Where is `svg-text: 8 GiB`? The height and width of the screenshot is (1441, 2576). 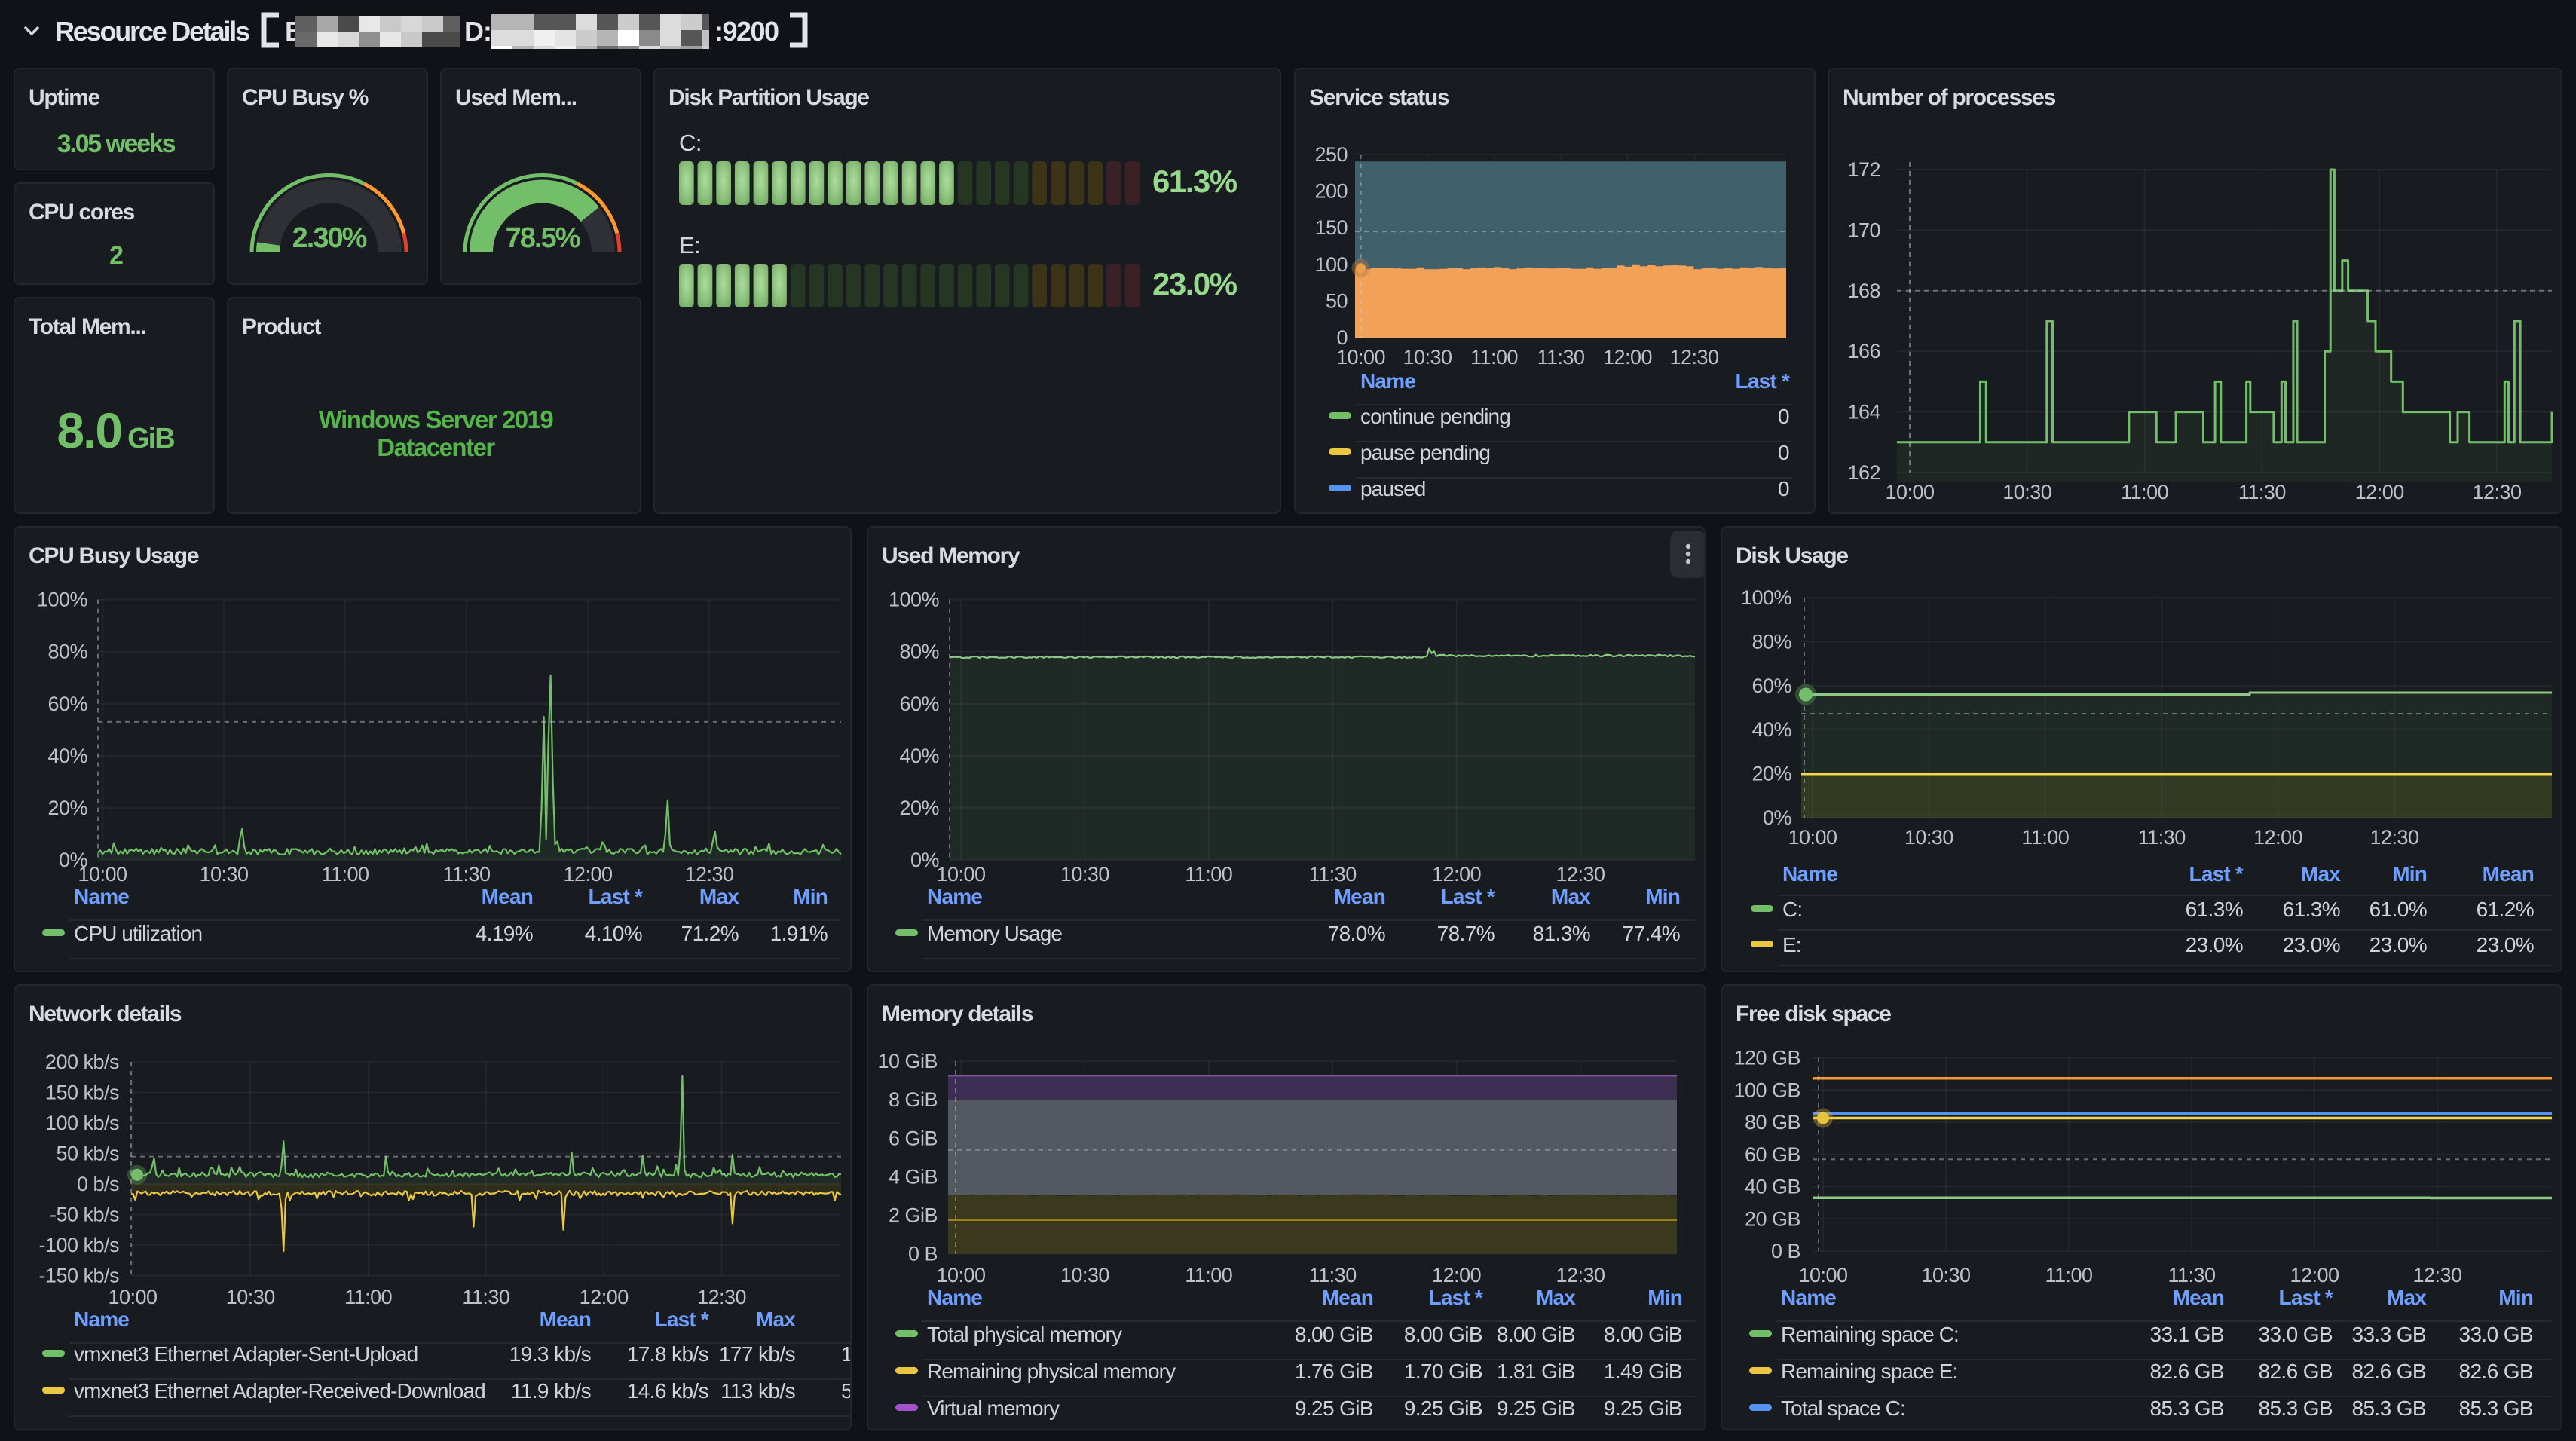
svg-text: 8 GiB is located at coordinates (913, 1099).